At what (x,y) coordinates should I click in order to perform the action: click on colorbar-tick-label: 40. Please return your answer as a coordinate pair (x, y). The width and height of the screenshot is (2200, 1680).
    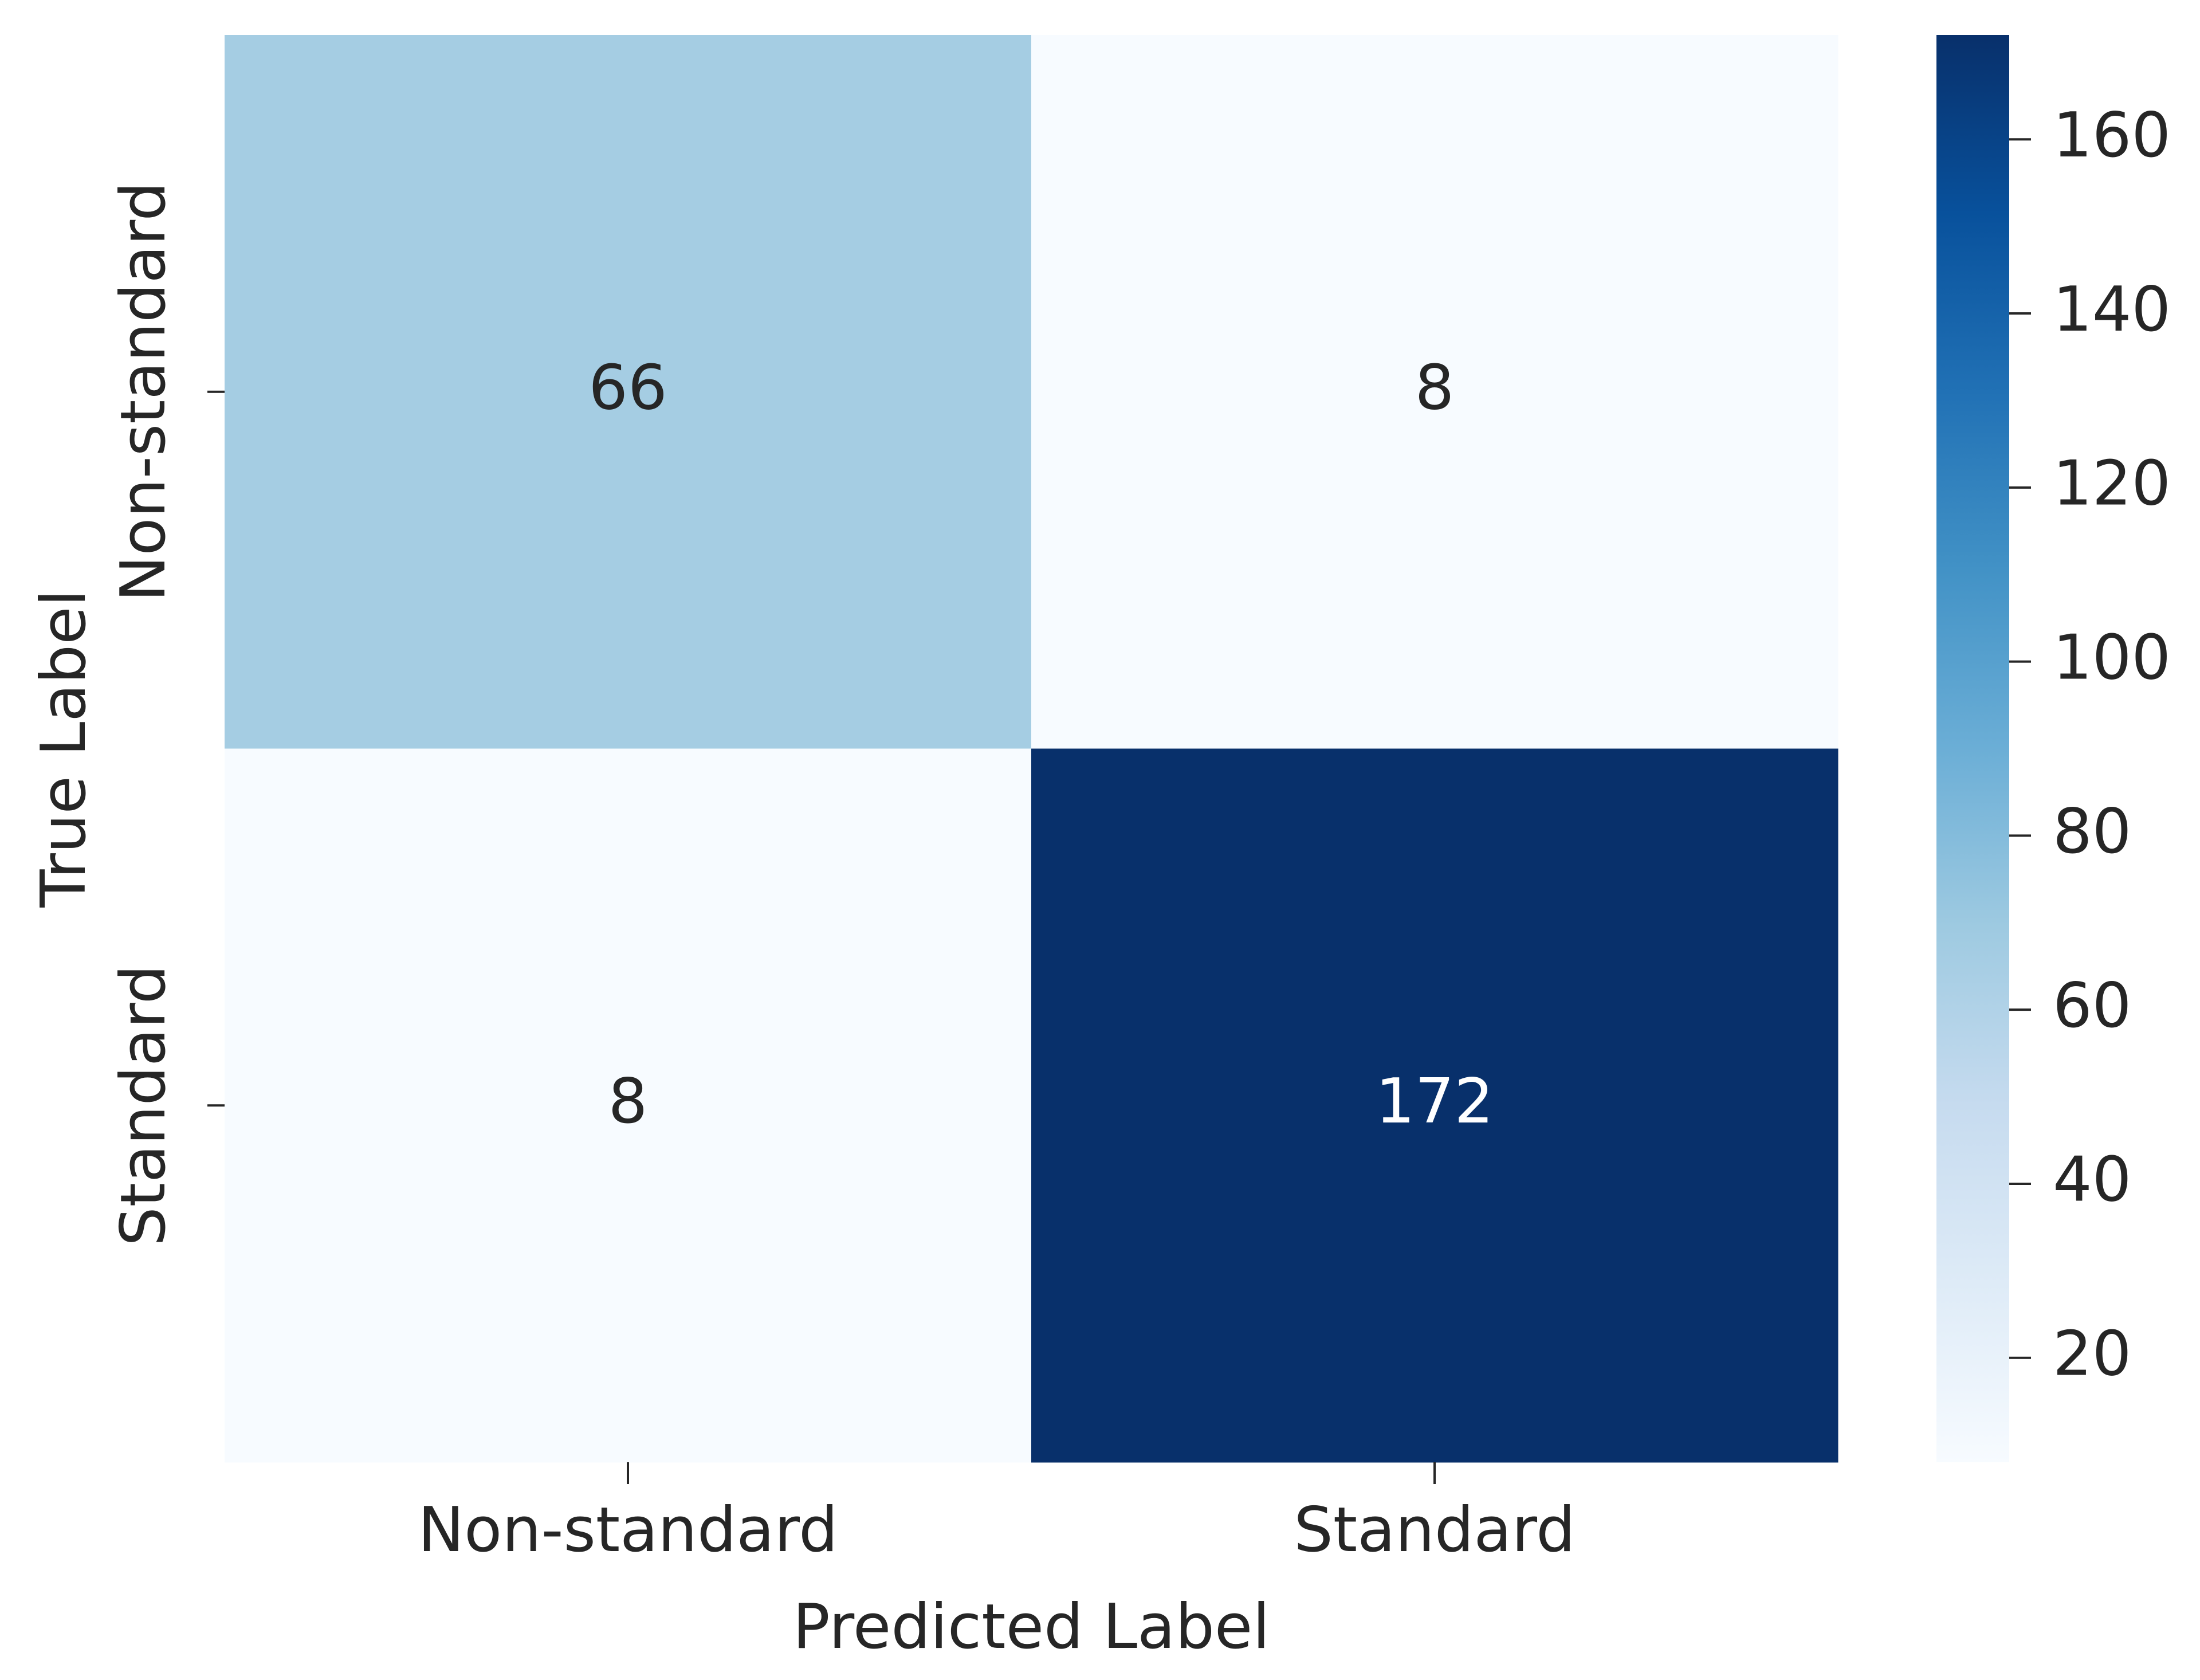
    Looking at the image, I should click on (2092, 1180).